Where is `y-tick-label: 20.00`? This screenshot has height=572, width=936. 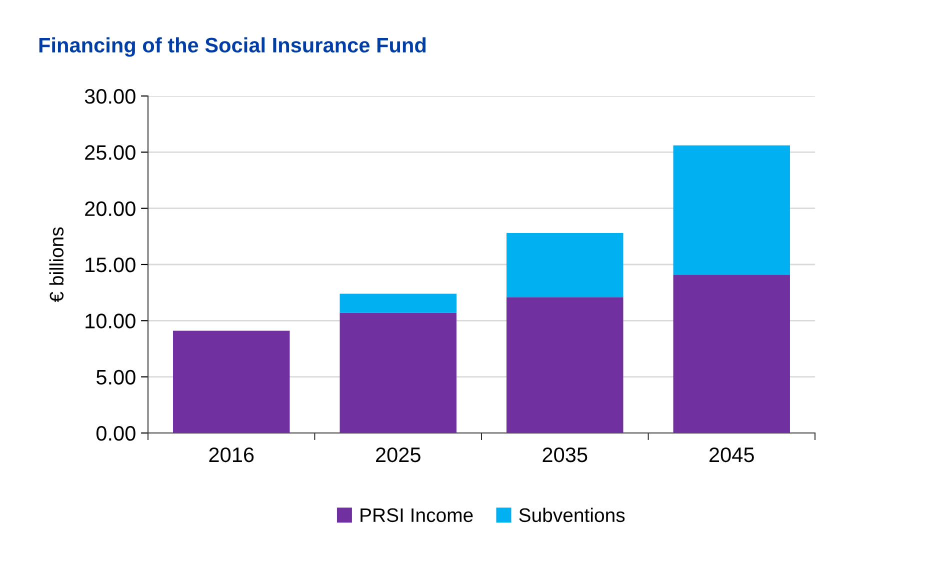 y-tick-label: 20.00 is located at coordinates (110, 208).